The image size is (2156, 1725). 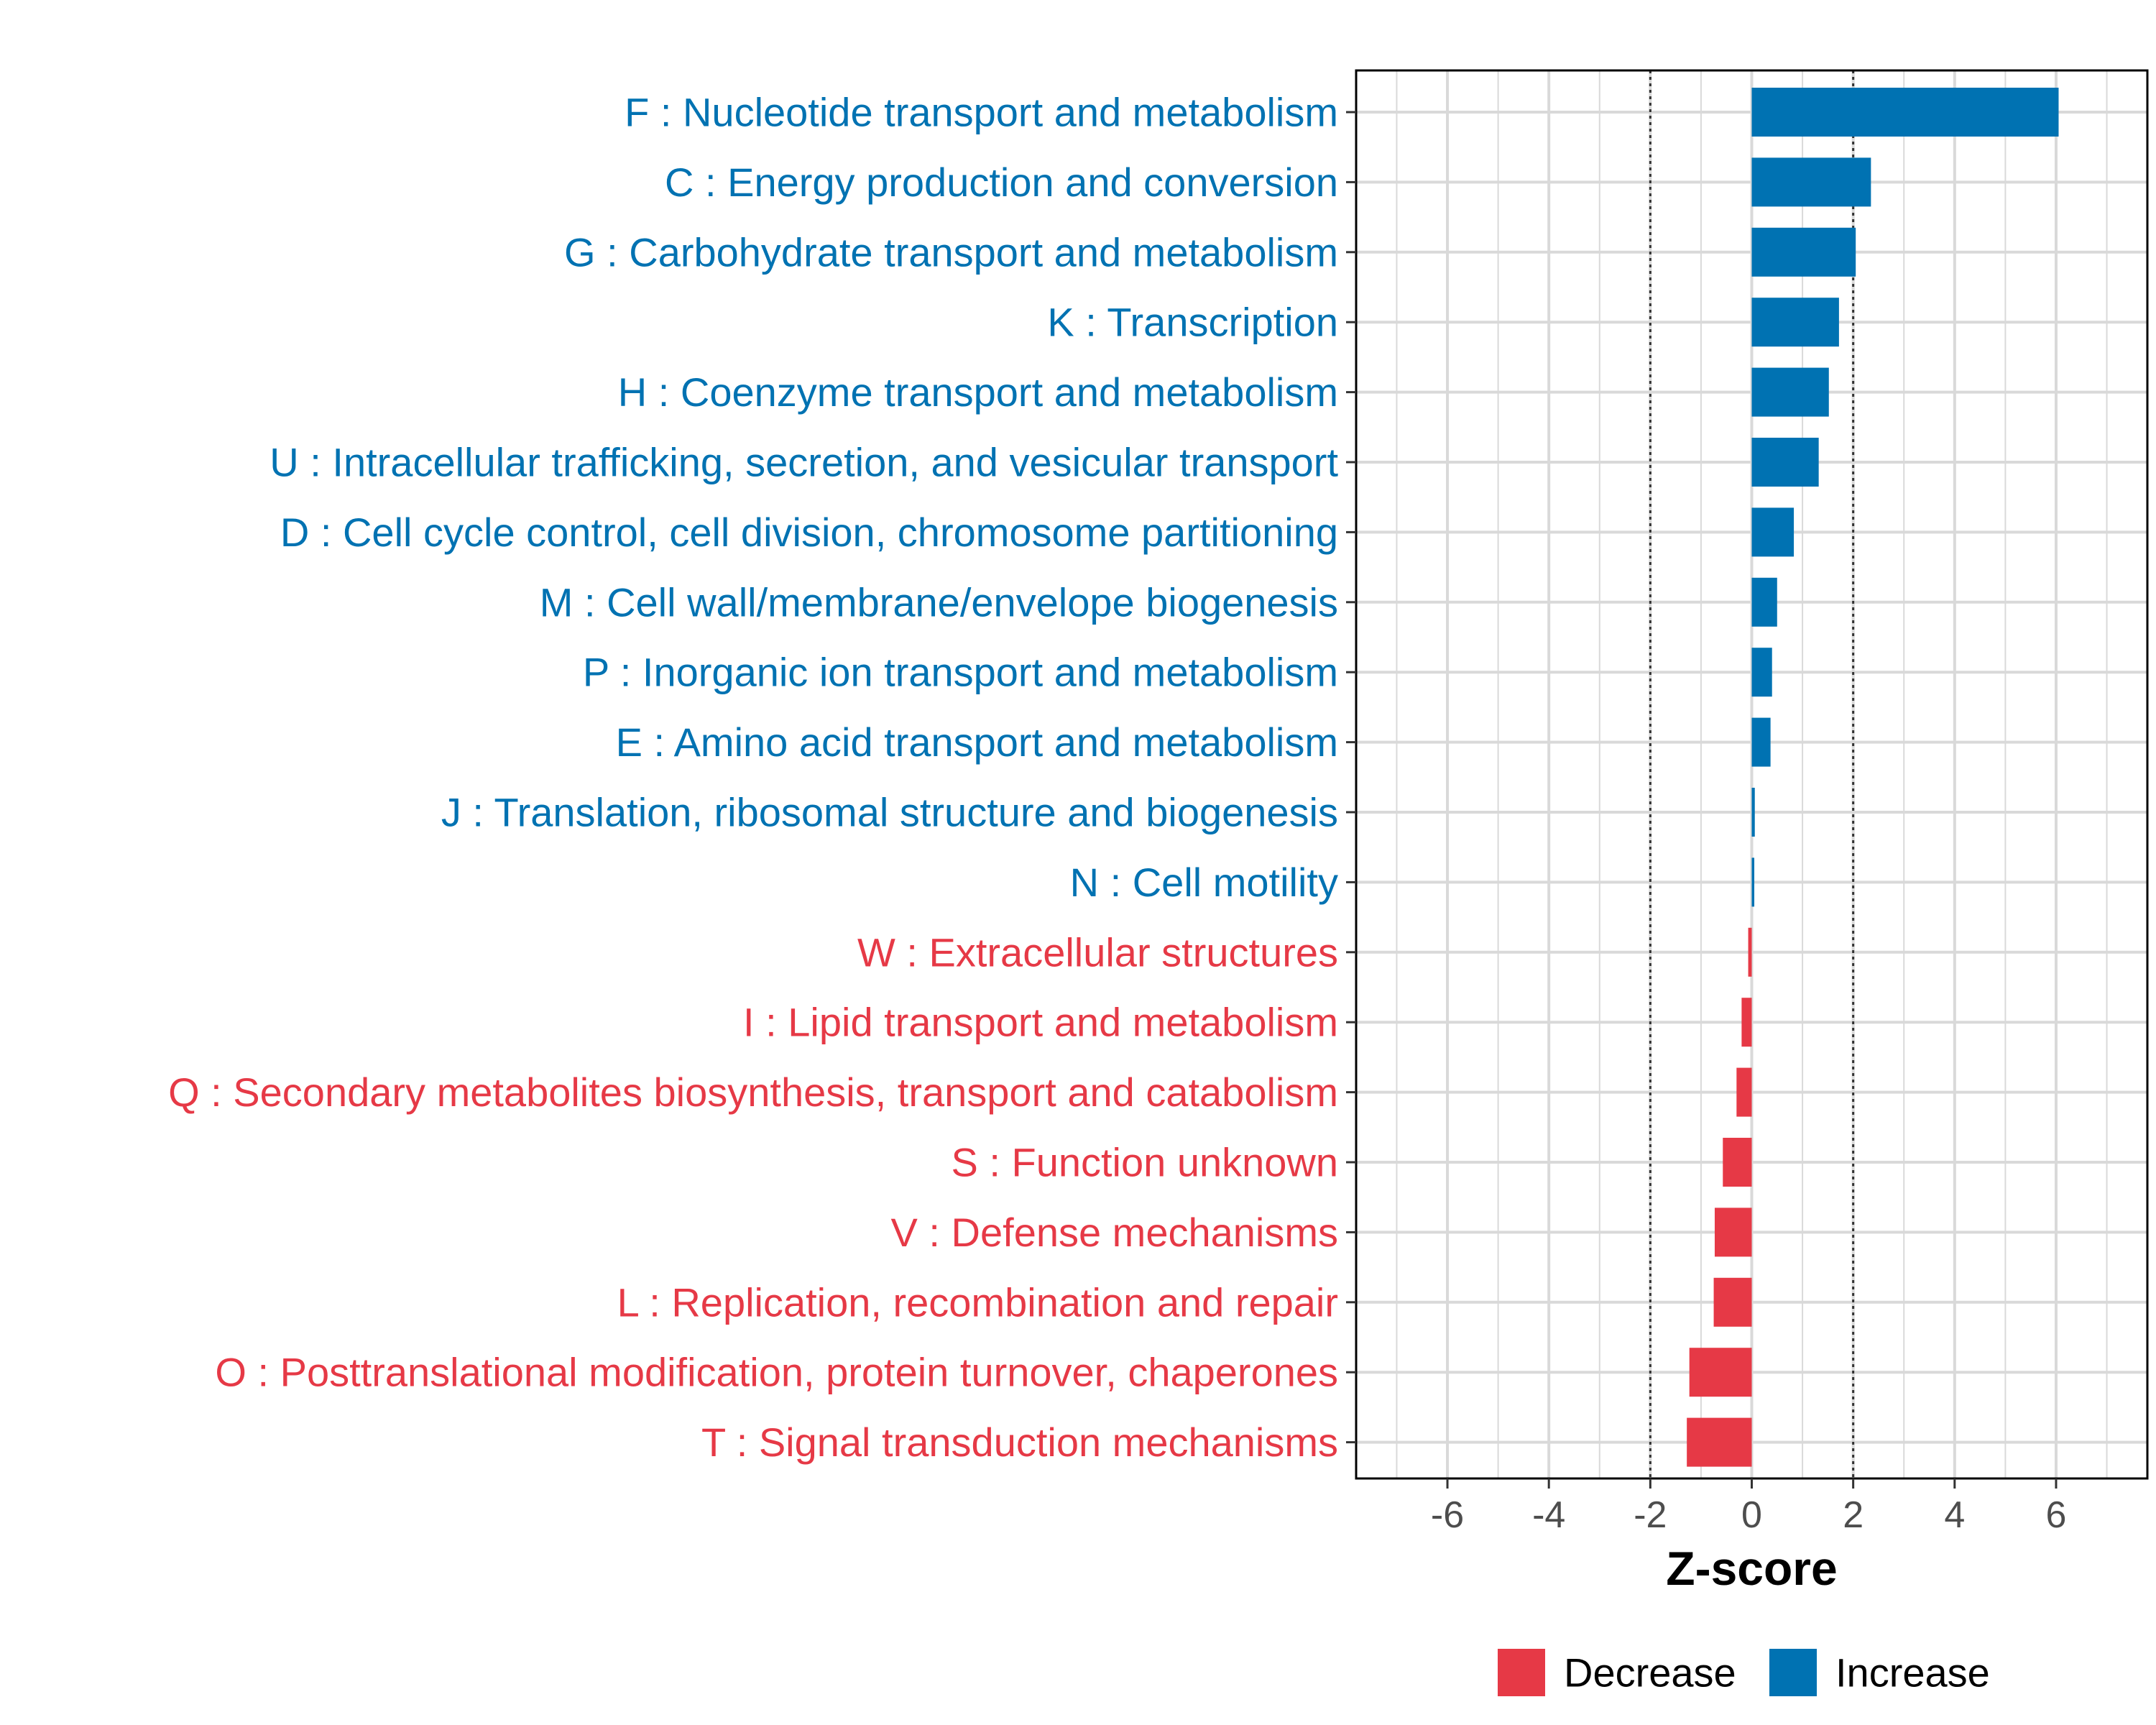 I want to click on category-label: C : Energy production and conversion, so click(x=1001, y=182).